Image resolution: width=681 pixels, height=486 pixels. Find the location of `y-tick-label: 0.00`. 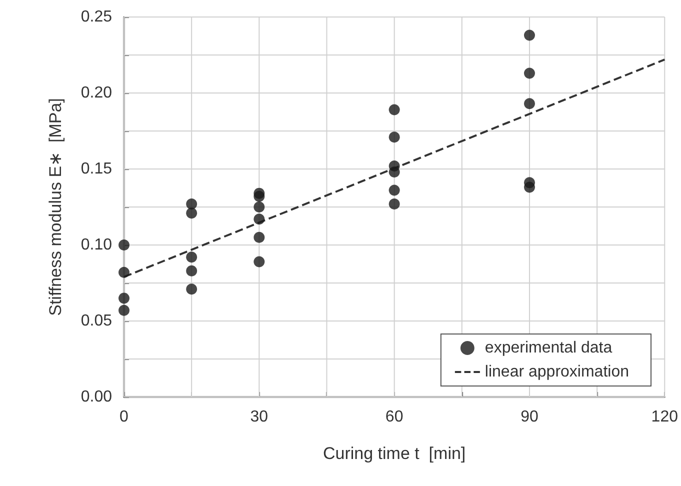

y-tick-label: 0.00 is located at coordinates (96, 397).